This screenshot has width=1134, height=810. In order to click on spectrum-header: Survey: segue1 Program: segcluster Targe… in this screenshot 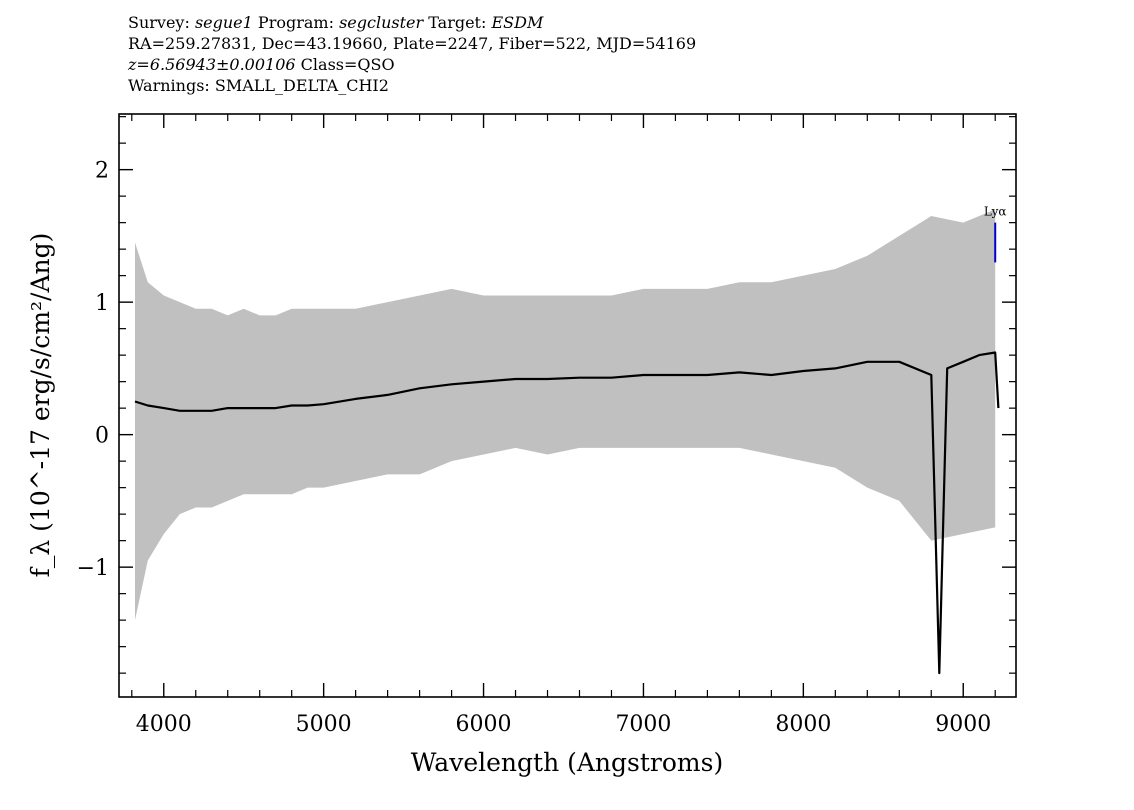, I will do `click(412, 54)`.